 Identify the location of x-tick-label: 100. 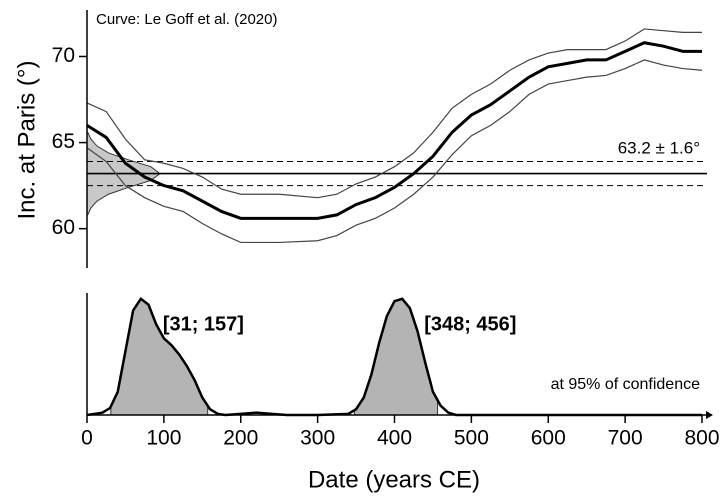
(163, 438).